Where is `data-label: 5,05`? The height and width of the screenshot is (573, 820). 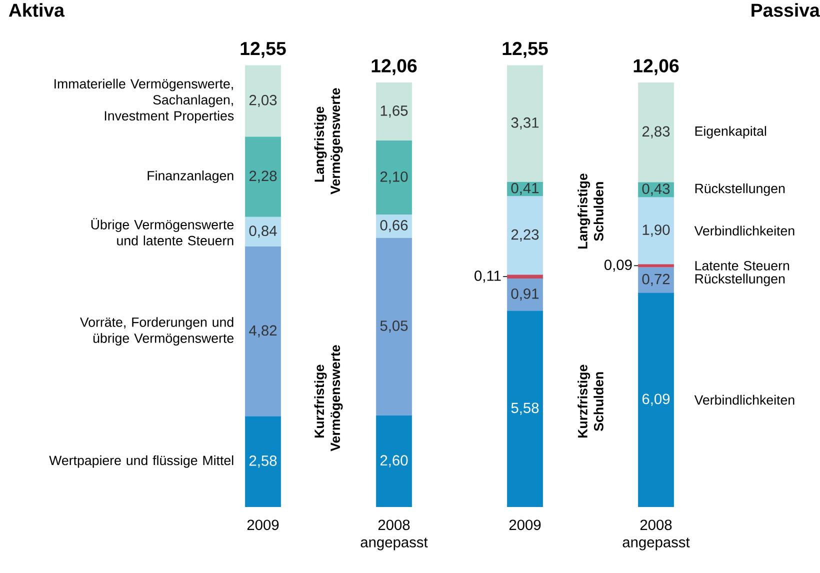
data-label: 5,05 is located at coordinates (394, 326).